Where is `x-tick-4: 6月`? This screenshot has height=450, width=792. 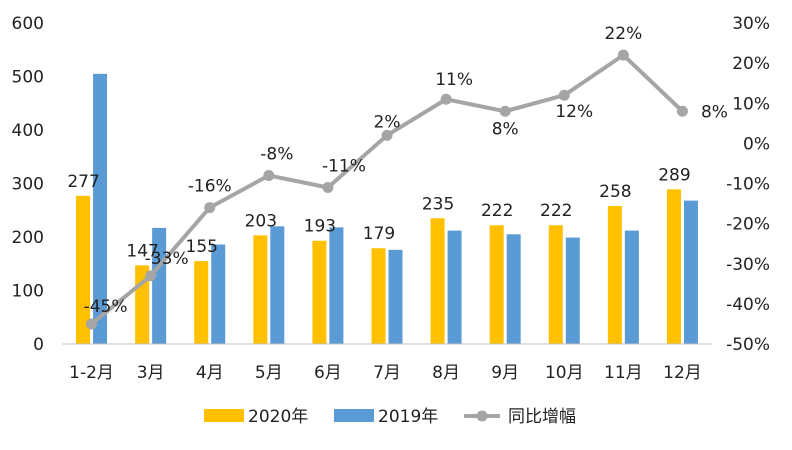 x-tick-4: 6月 is located at coordinates (328, 373).